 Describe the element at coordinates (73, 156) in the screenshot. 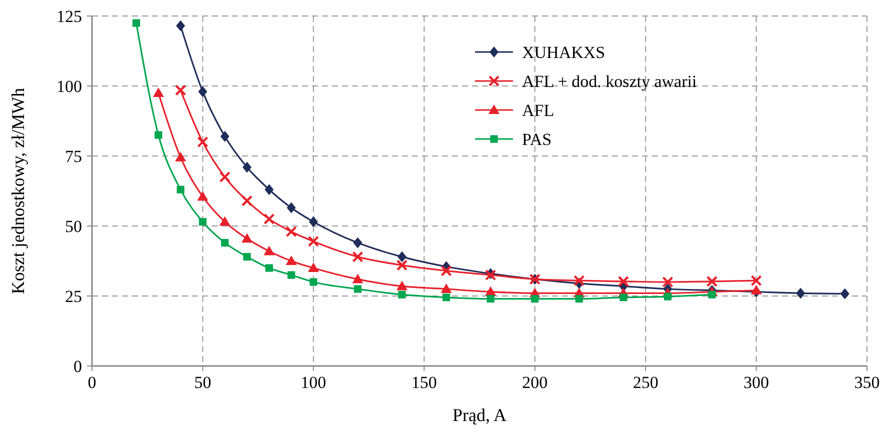

I see `y-tick-label: 75` at that location.